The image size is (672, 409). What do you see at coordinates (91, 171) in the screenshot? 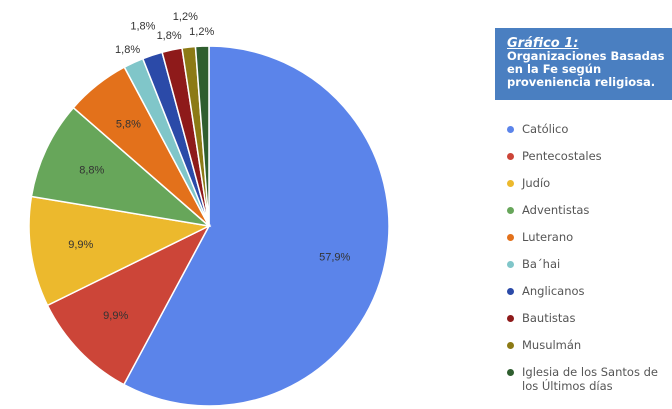
I see `data-label: 8,8%` at bounding box center [91, 171].